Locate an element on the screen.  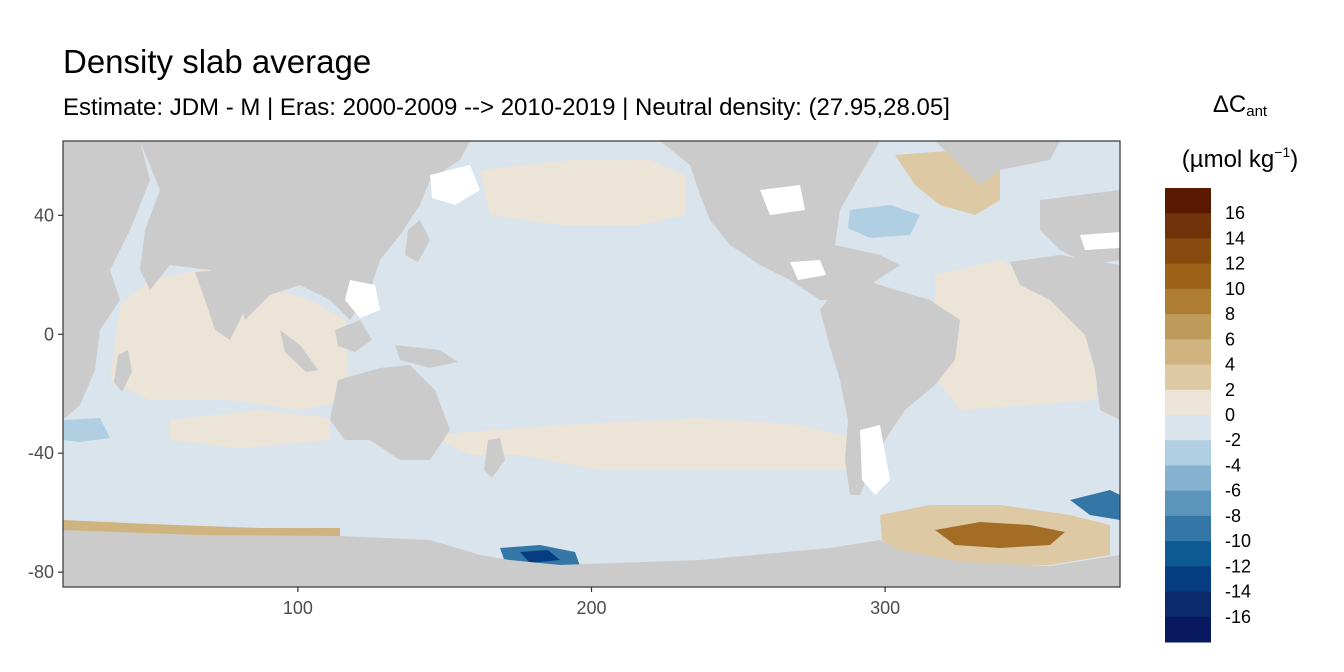
y-tick-label: 40 is located at coordinates (44, 215).